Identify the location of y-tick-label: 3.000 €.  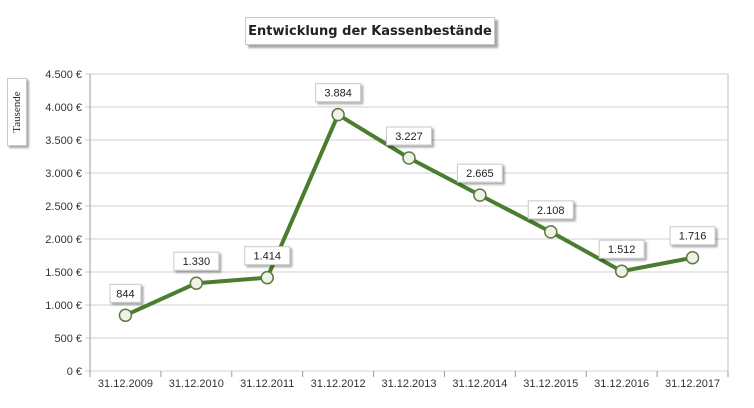
(63, 174).